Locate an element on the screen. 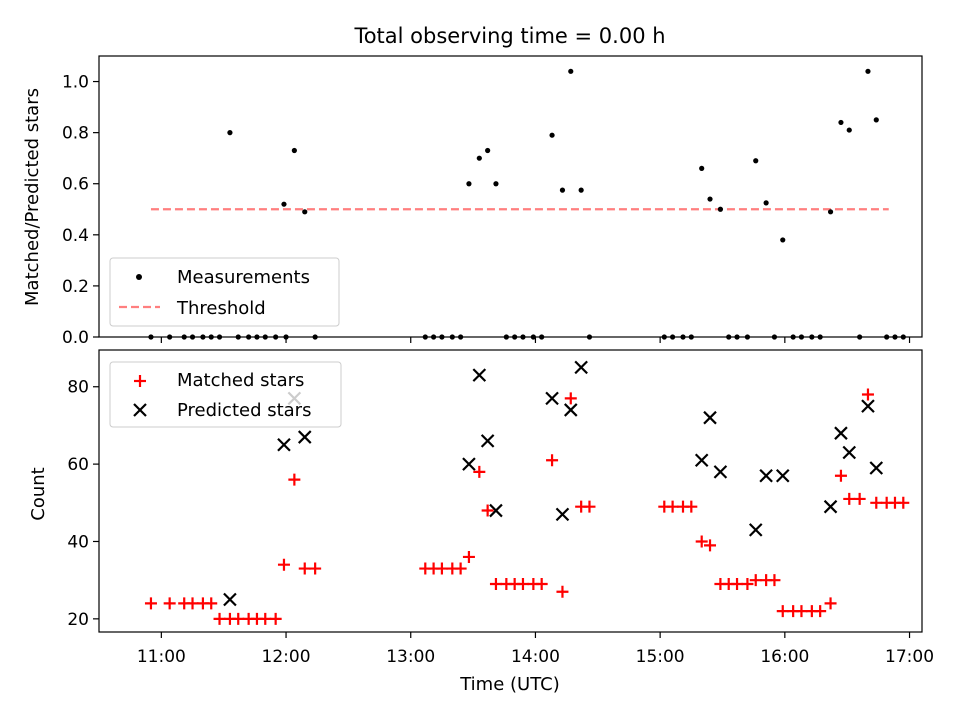 The height and width of the screenshot is (720, 960). legend-measurement-label: Measurements is located at coordinates (243, 277).